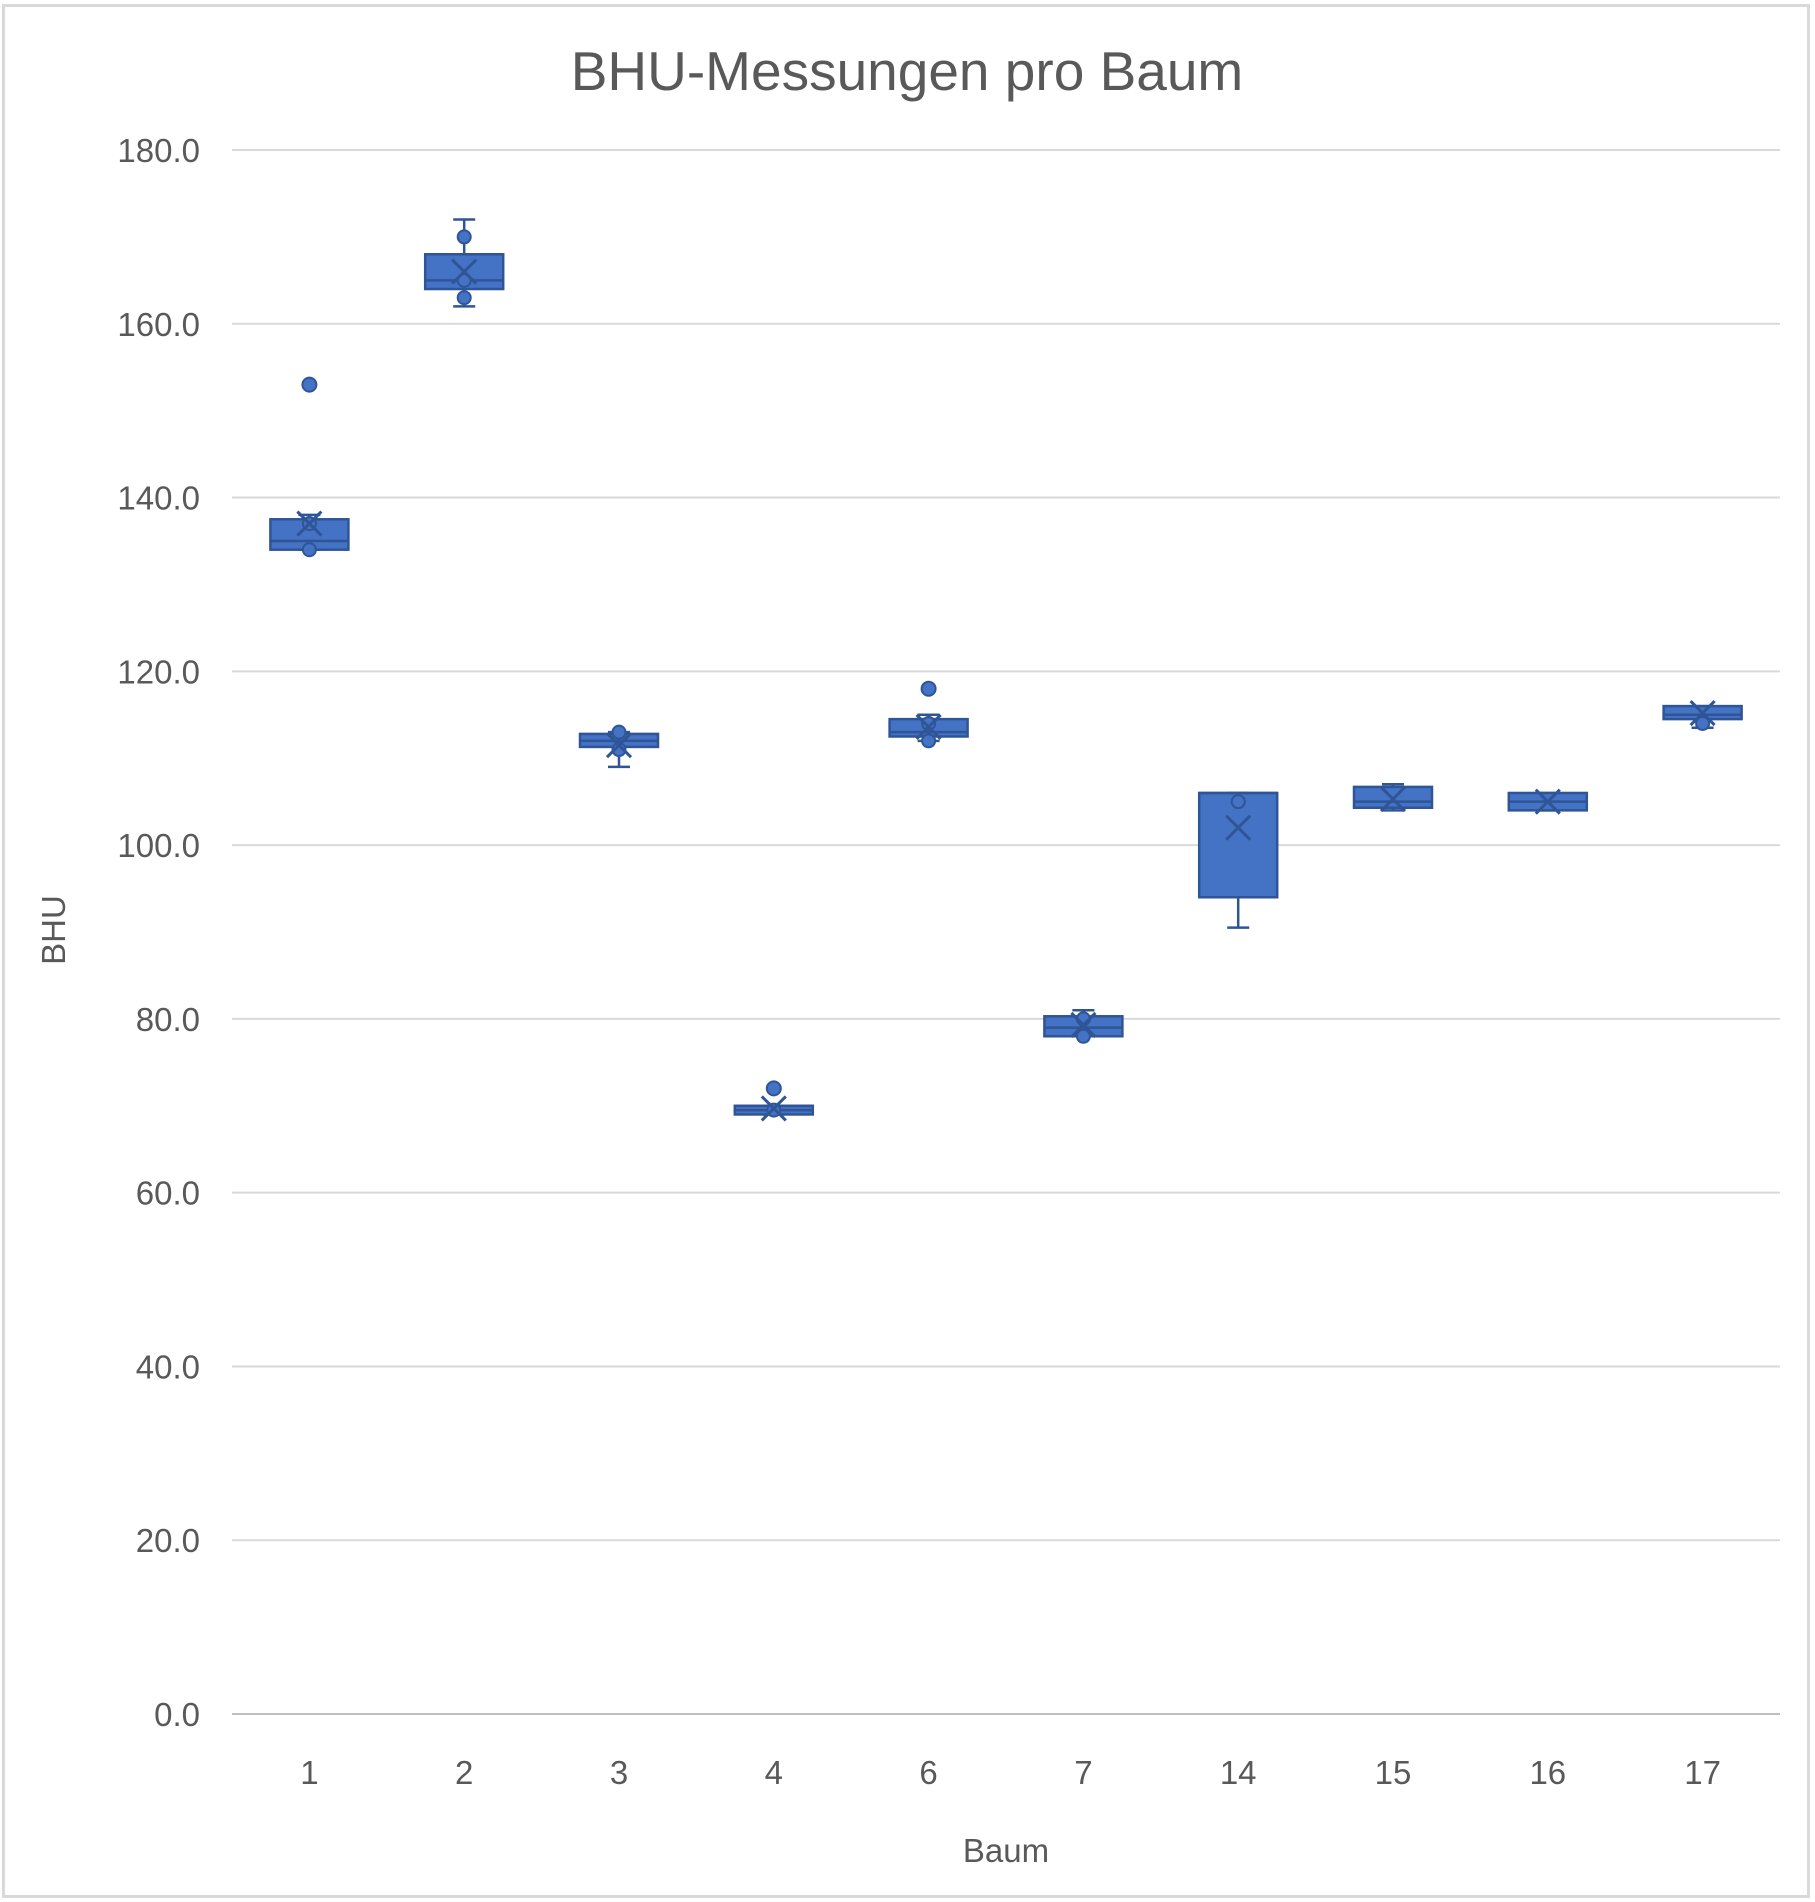 The image size is (1815, 1902). Describe the element at coordinates (158, 150) in the screenshot. I see `y-tick-label: 180.0` at that location.